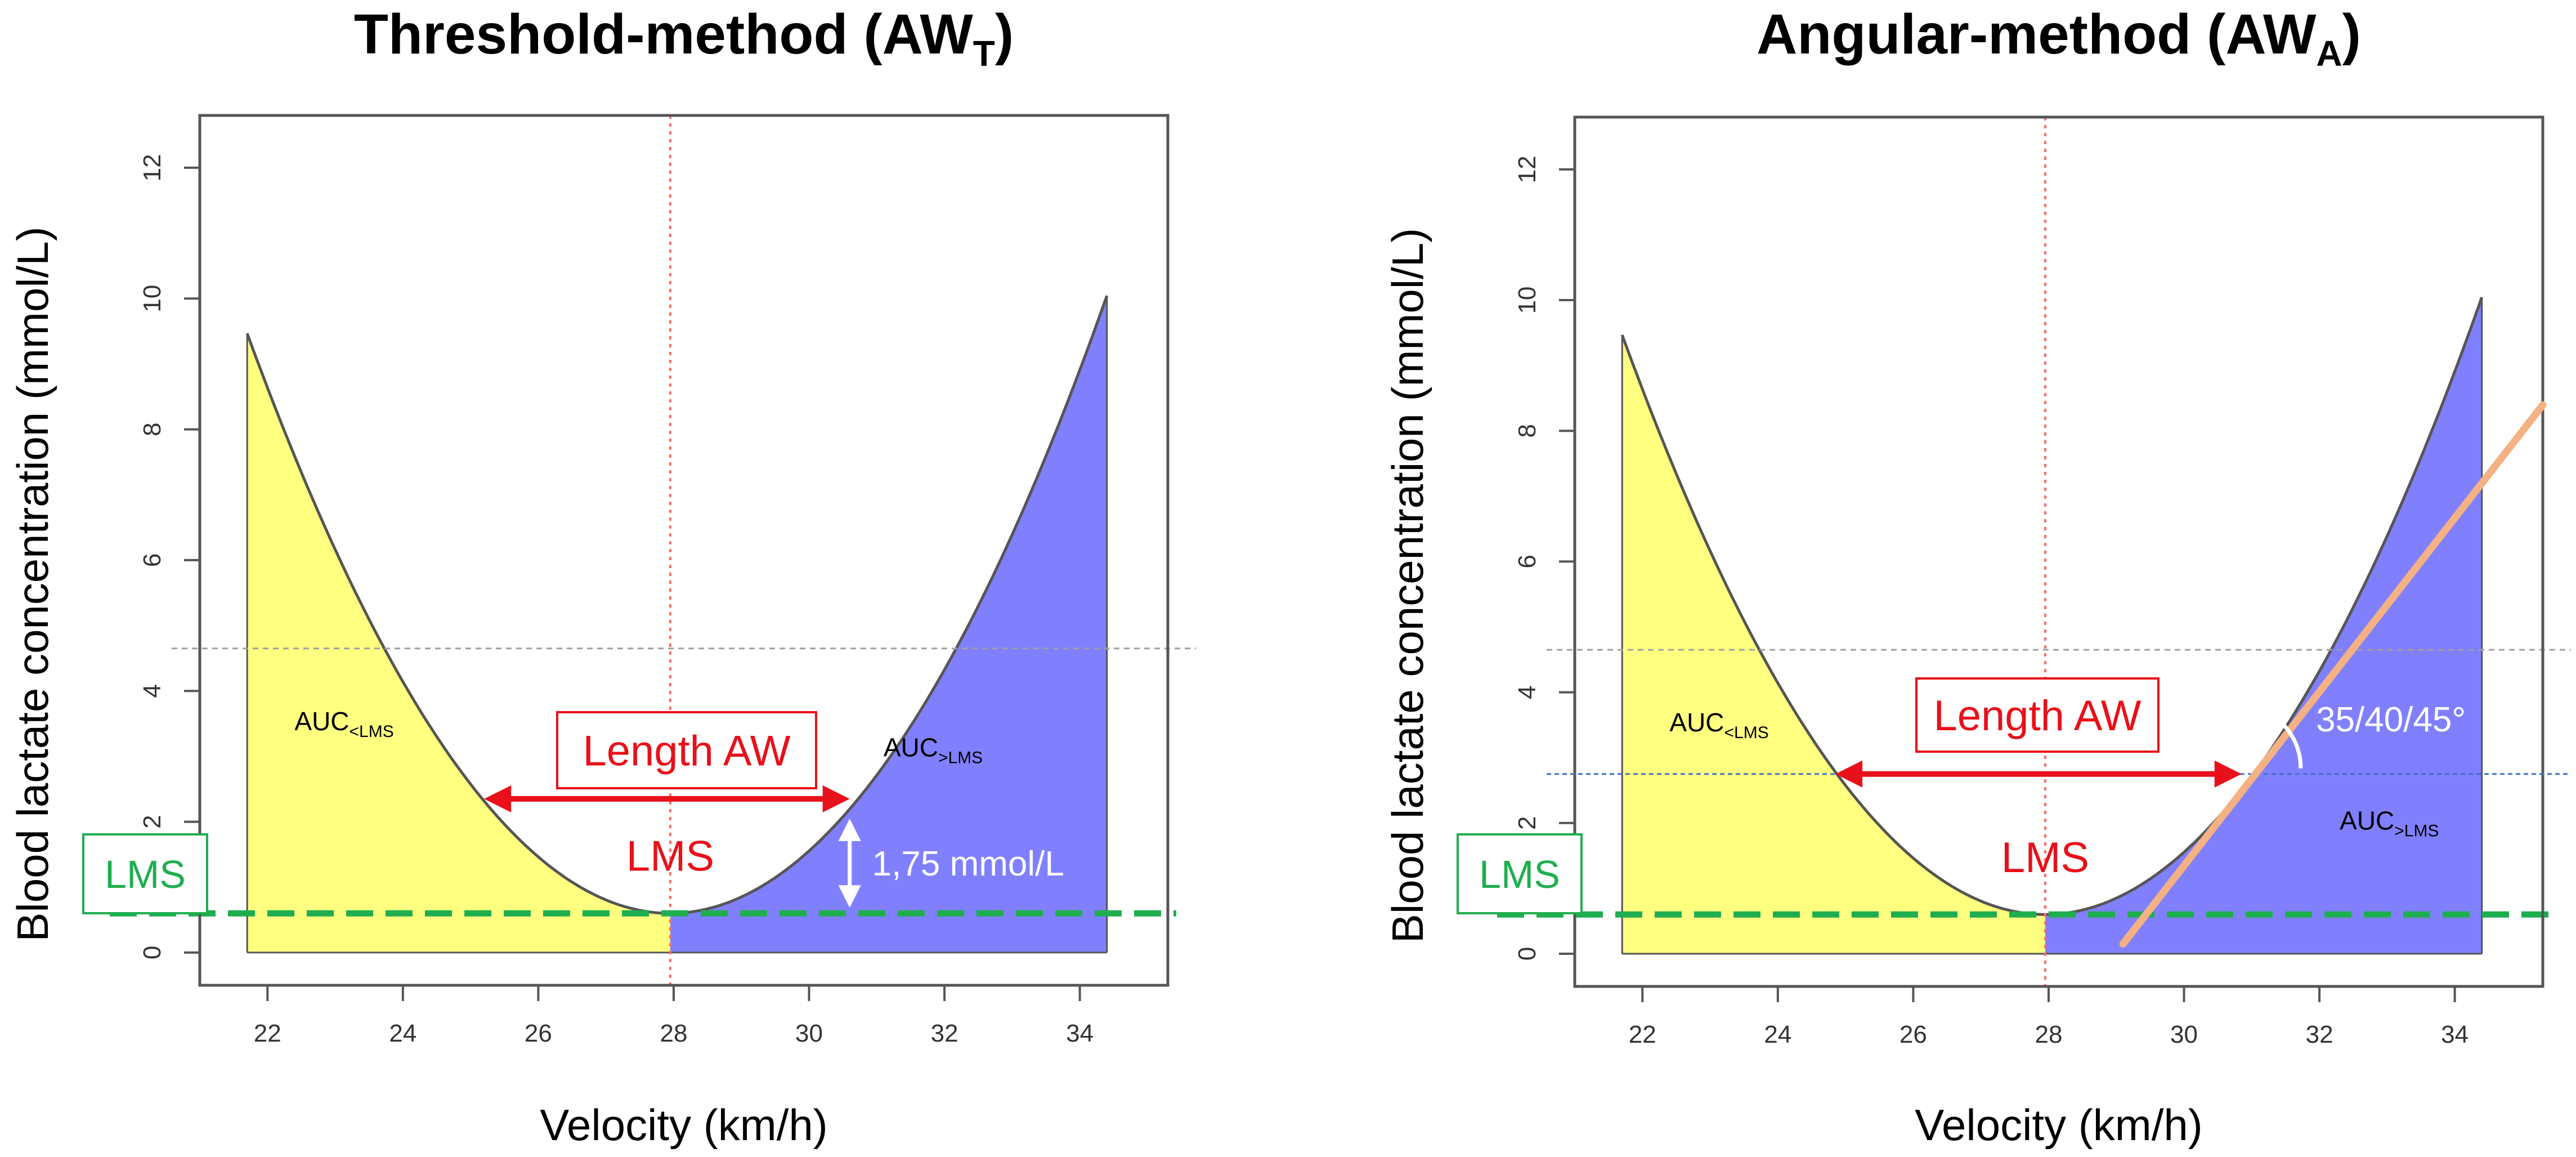  What do you see at coordinates (2391, 719) in the screenshot?
I see `angle-label: 35/40/45°` at bounding box center [2391, 719].